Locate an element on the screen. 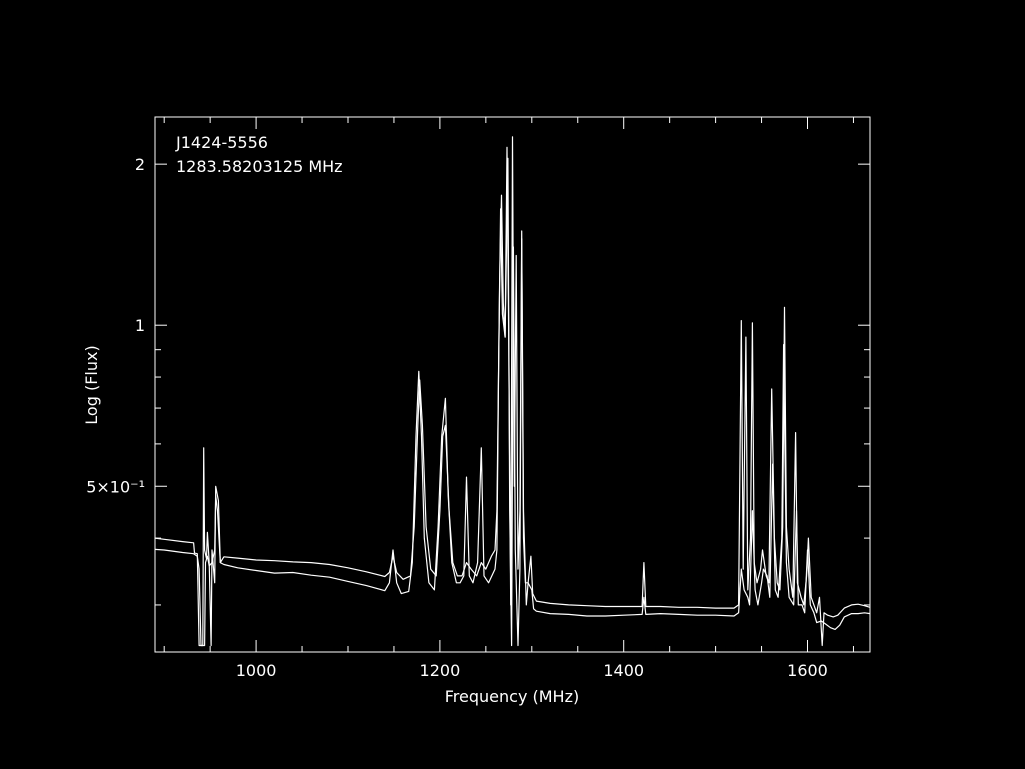 The height and width of the screenshot is (769, 1025). y-tick-label: 5×10⁻¹ is located at coordinates (115, 486).